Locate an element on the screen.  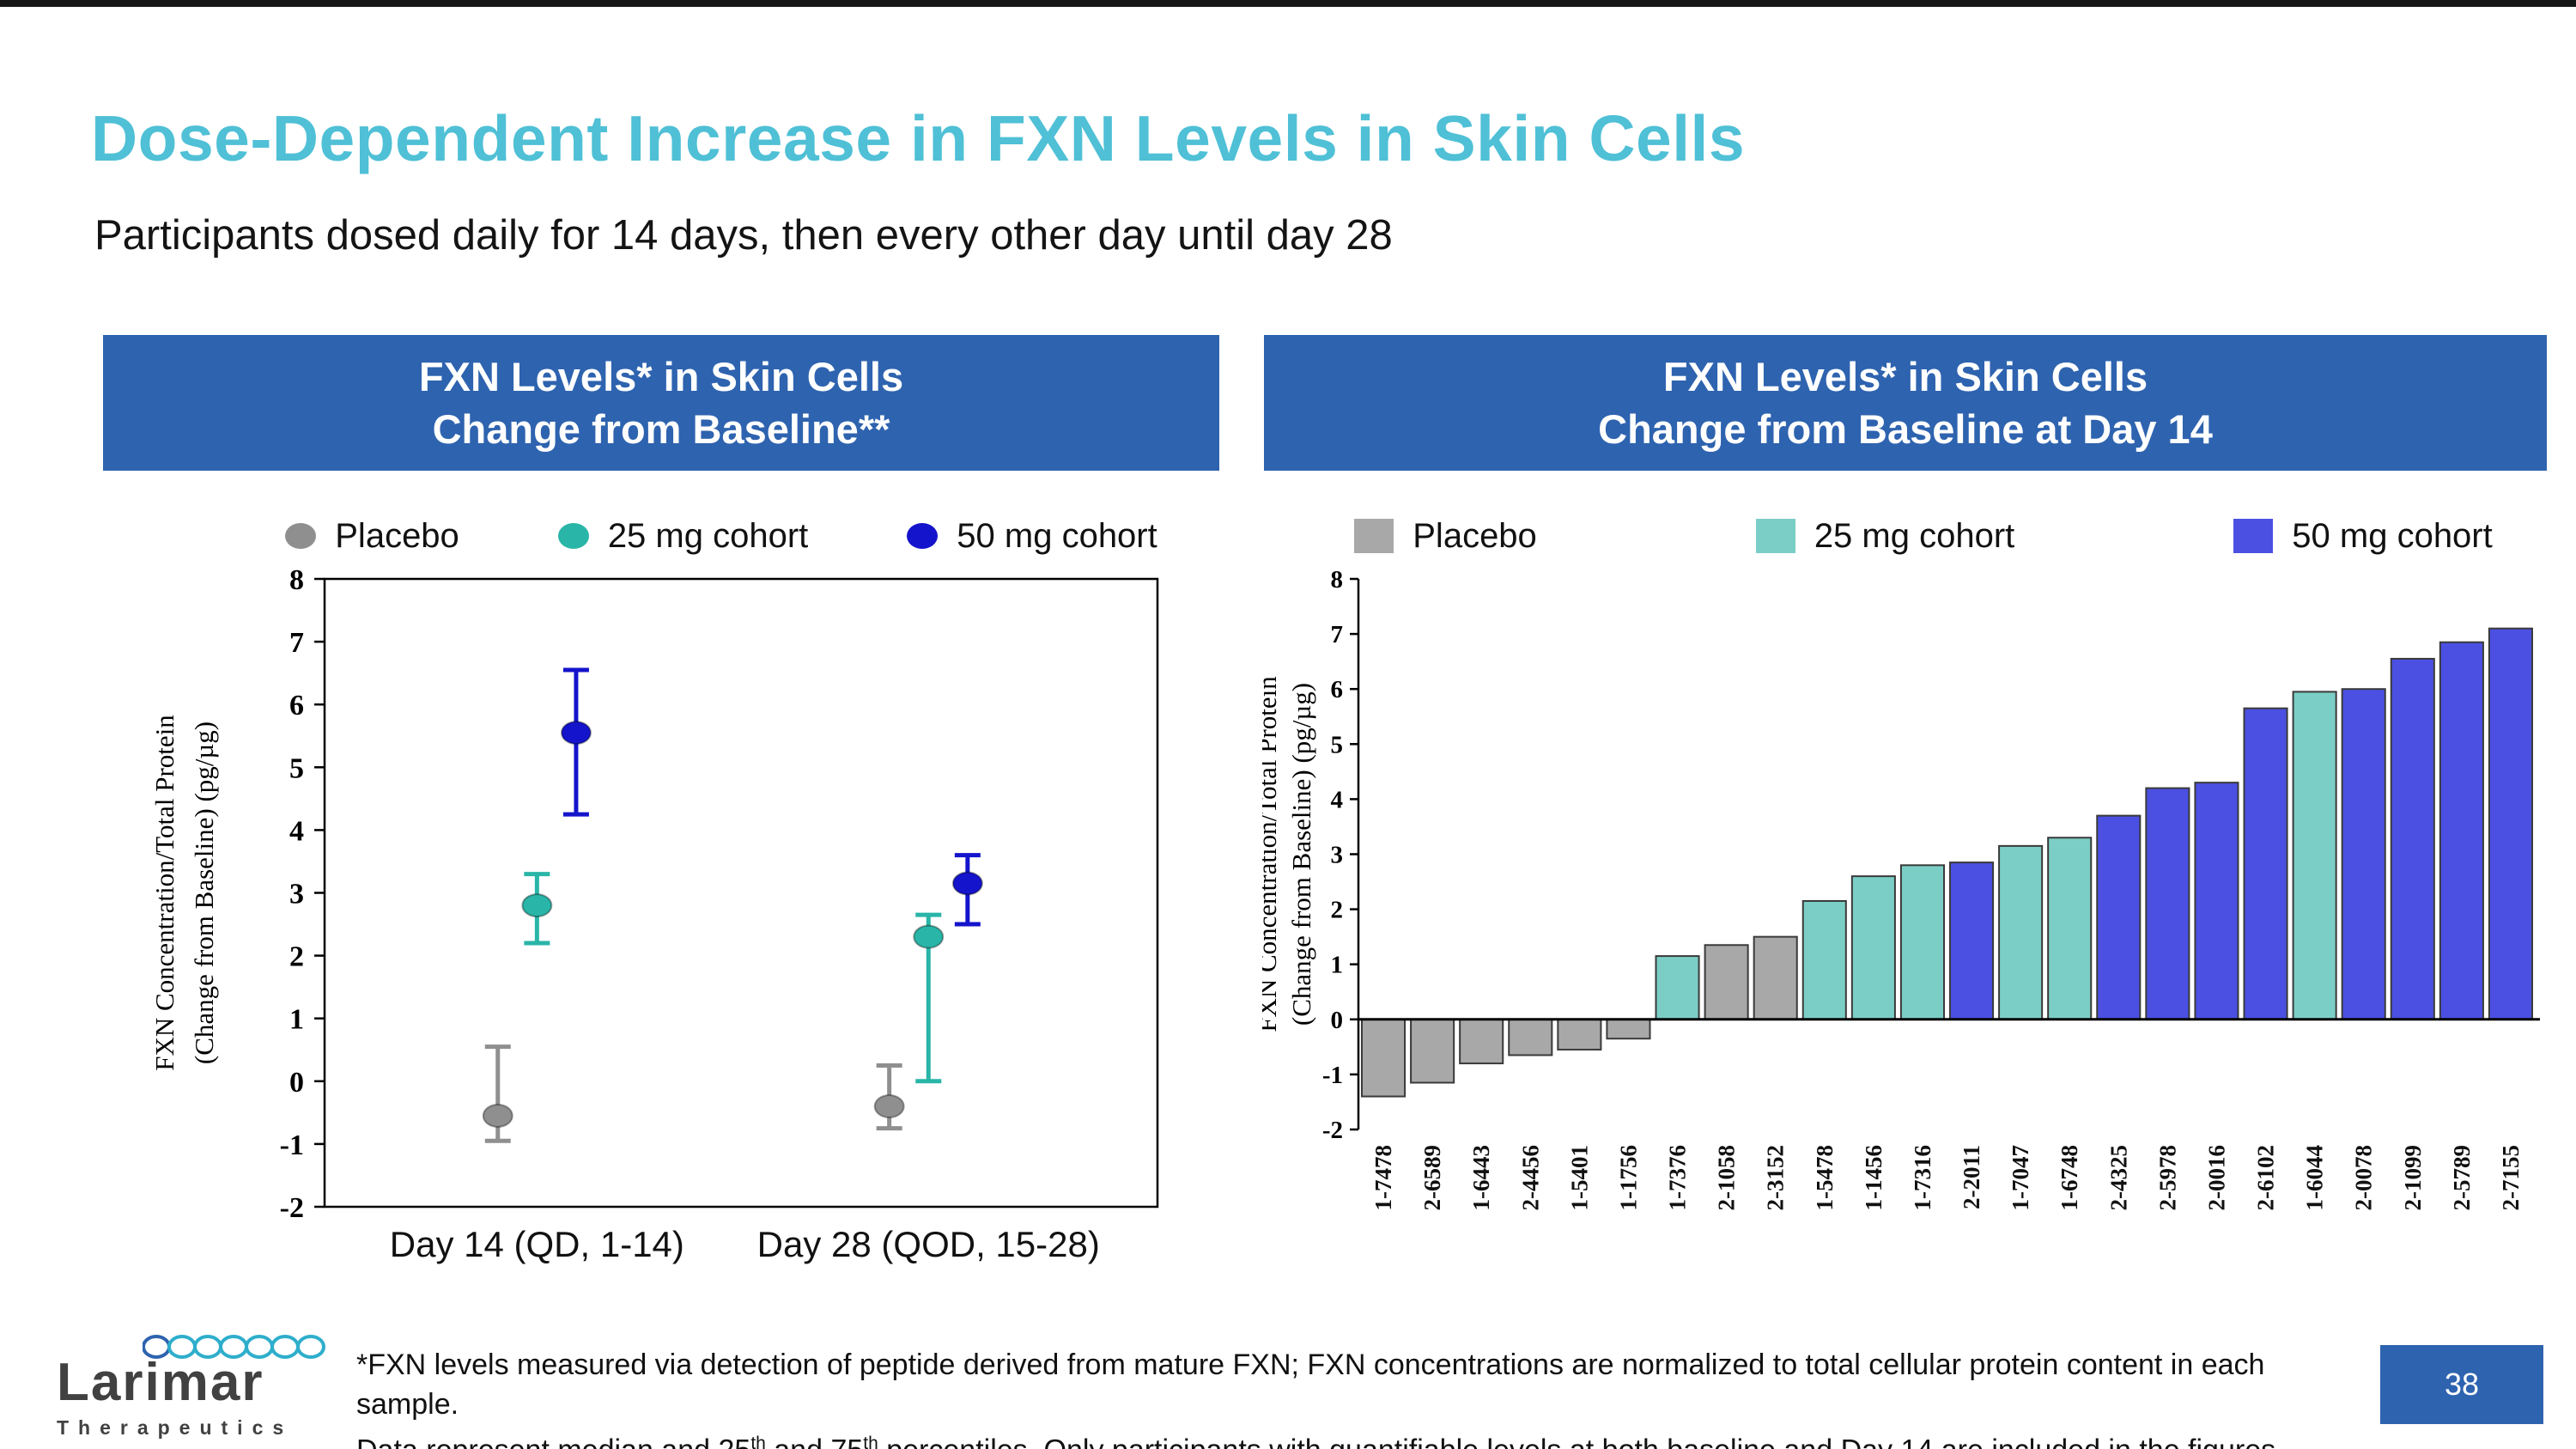
svg-text: 1-7316 is located at coordinates (1923, 1178).